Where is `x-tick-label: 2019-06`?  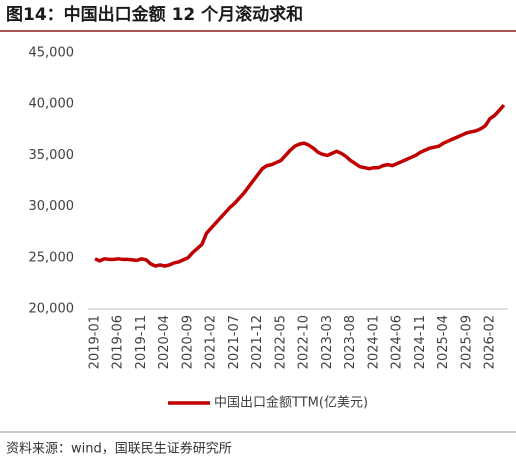 x-tick-label: 2019-06 is located at coordinates (118, 342).